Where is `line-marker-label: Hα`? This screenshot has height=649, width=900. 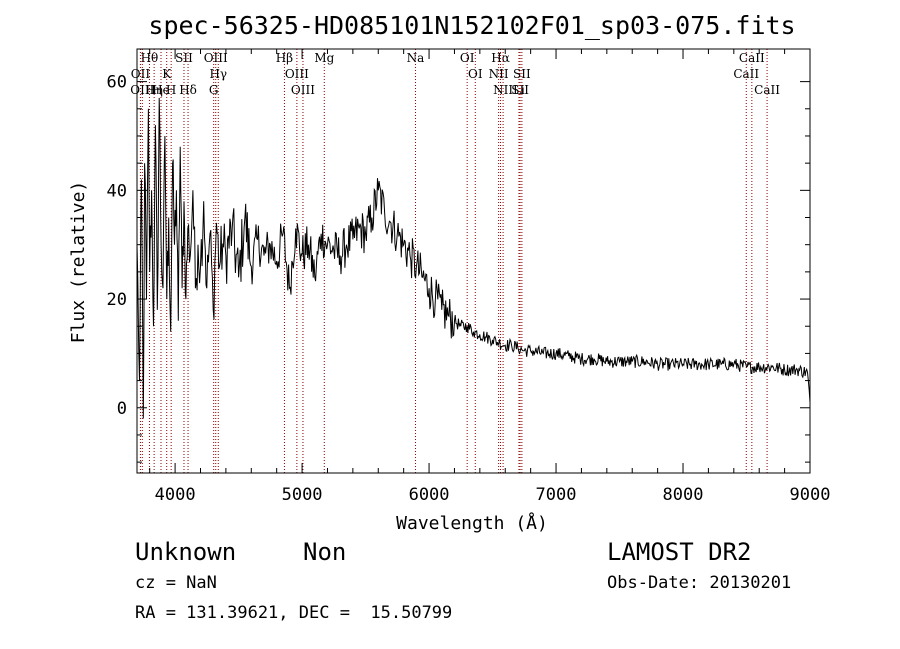 line-marker-label: Hα is located at coordinates (500, 58).